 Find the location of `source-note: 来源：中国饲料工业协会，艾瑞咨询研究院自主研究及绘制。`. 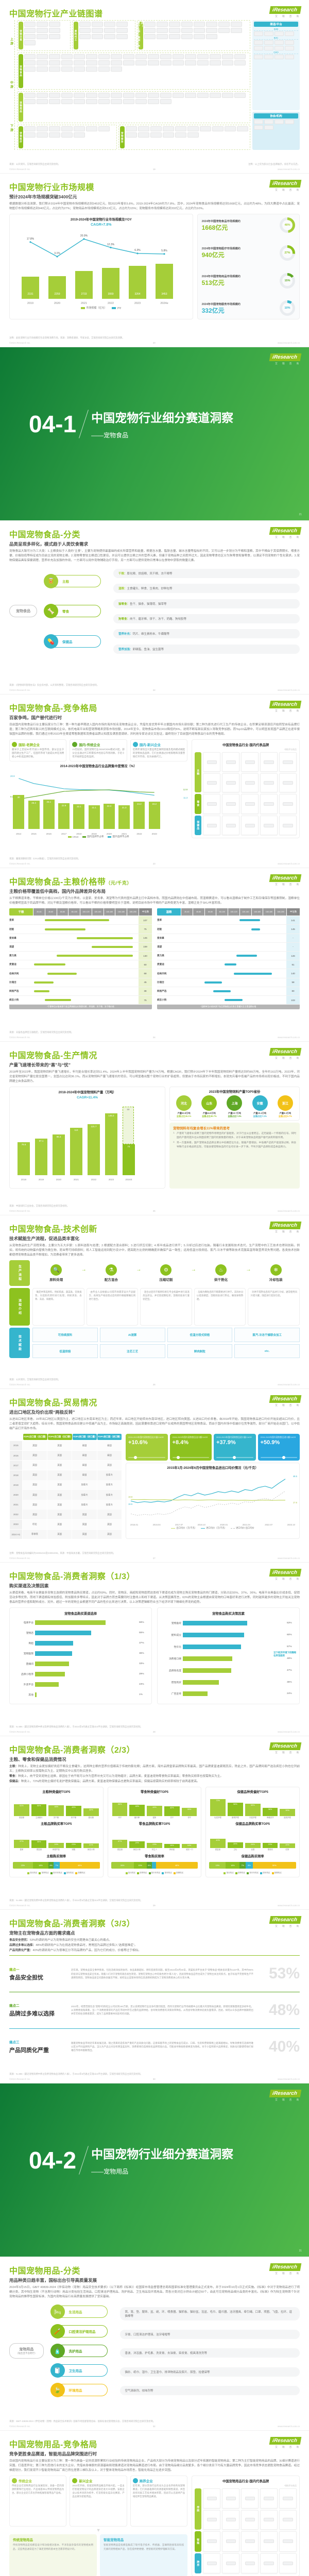

source-note: 来源：中国饲料工业协会，艾瑞咨询研究院自主研究及绘制。 is located at coordinates (39, 1206).